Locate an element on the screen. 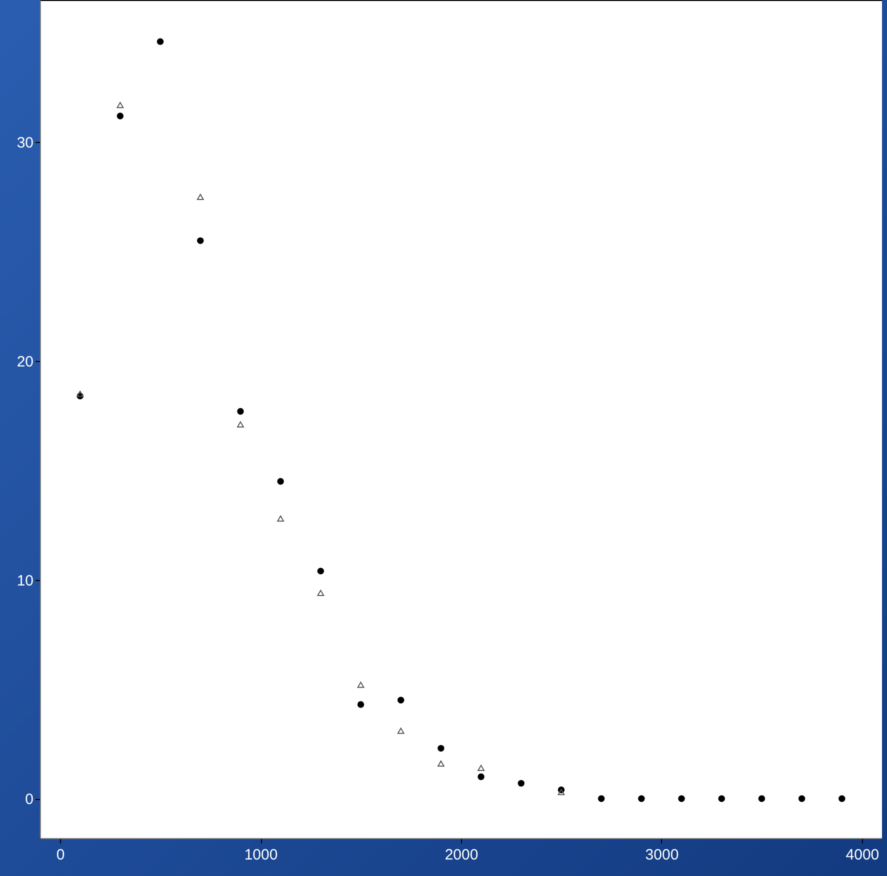 This screenshot has width=887, height=876. y-tick-label: 10 is located at coordinates (25, 581).